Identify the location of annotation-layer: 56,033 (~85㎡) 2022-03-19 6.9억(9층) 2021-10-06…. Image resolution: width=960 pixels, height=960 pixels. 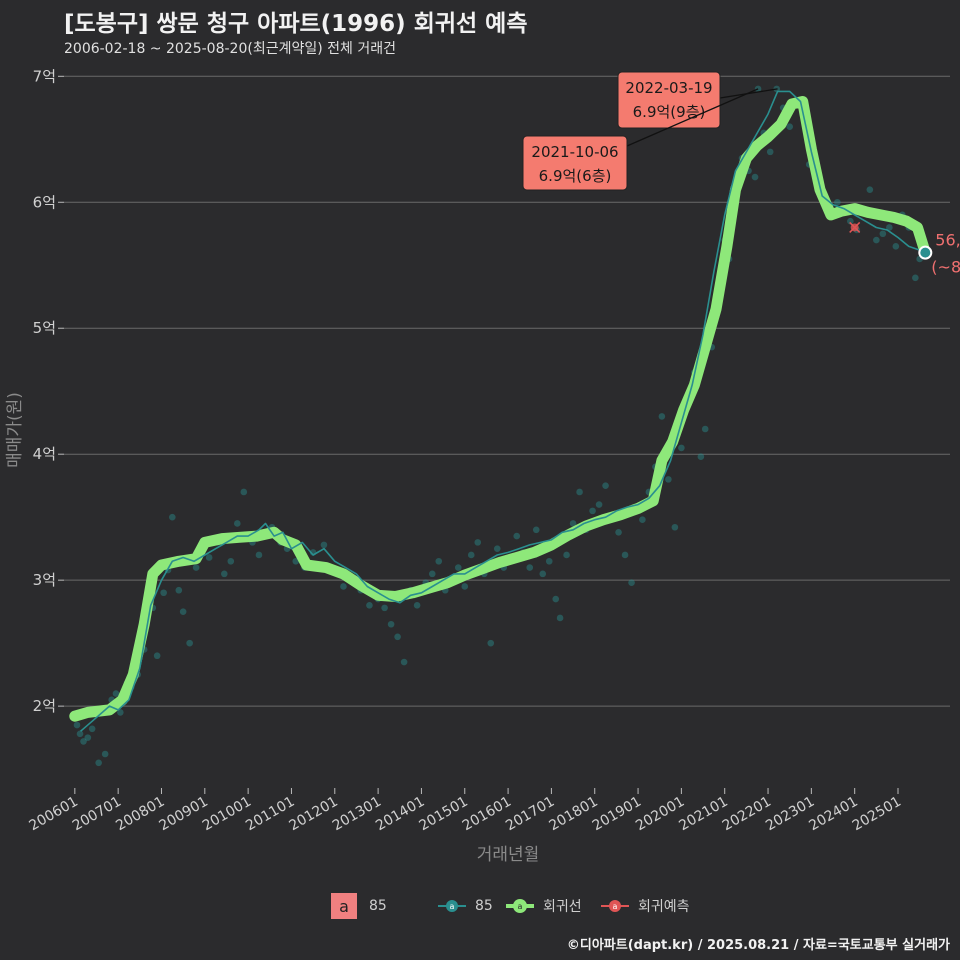
(741, 174).